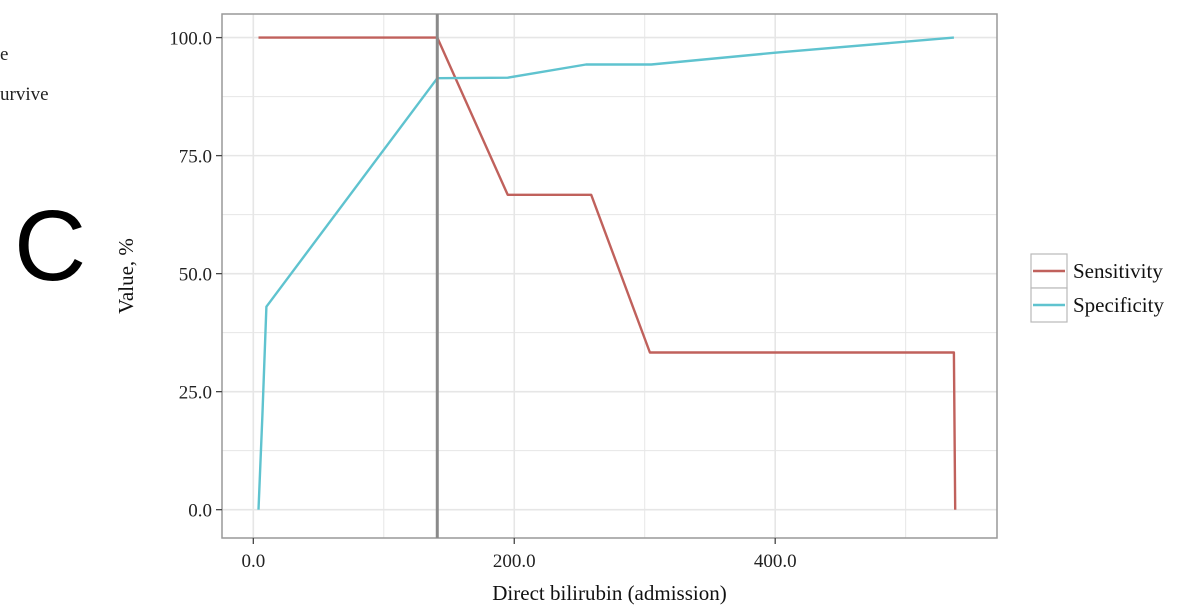  I want to click on legend-item-specificity: Specificity, so click(1097, 305).